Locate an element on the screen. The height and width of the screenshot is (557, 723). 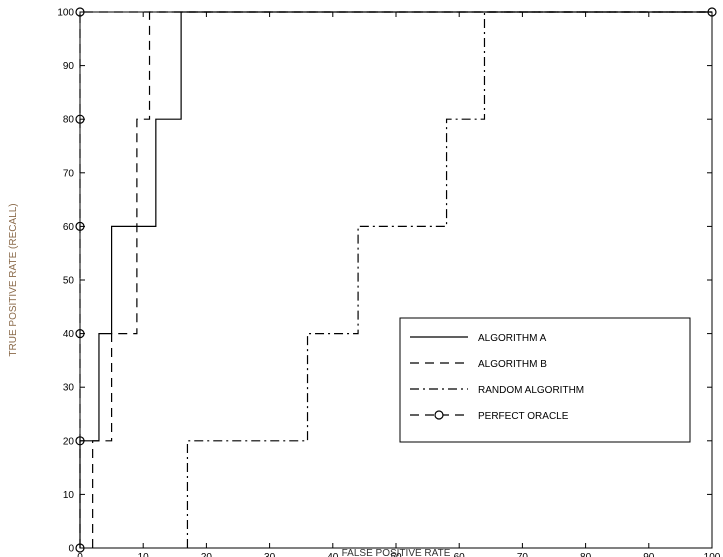
x-tick-label: 40 is located at coordinates (333, 554).